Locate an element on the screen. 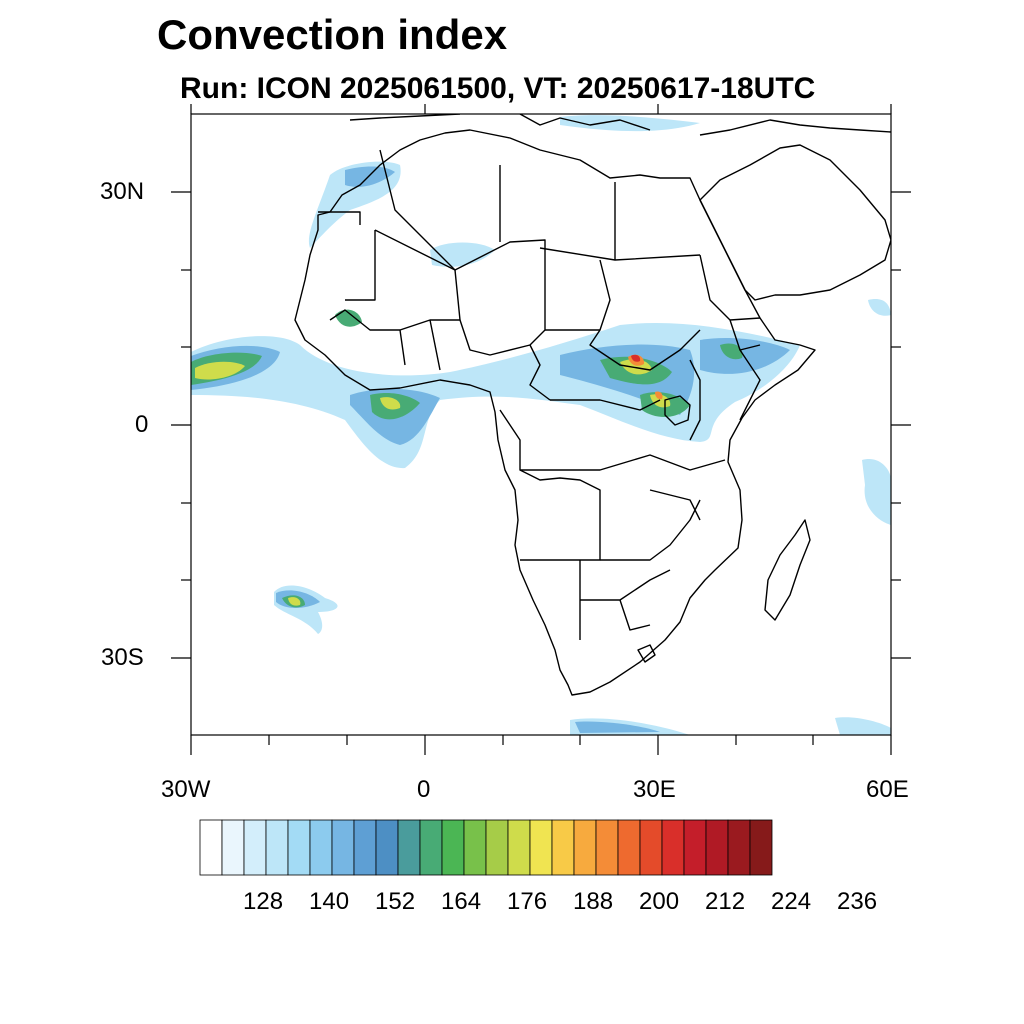 The image size is (1024, 1024). colorbar is located at coordinates (486, 847).